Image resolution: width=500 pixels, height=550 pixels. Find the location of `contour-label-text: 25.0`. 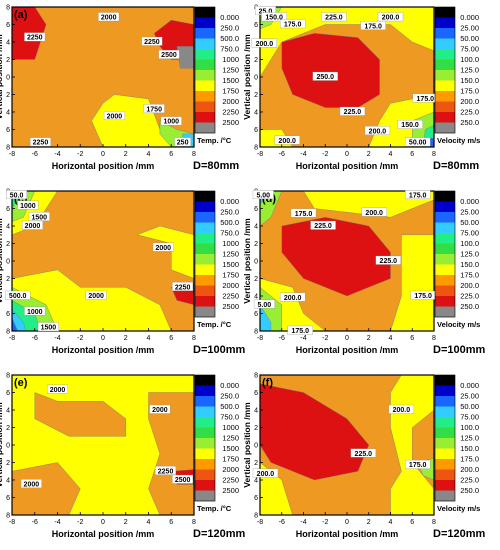

contour-label-text: 25.0 is located at coordinates (266, 11).